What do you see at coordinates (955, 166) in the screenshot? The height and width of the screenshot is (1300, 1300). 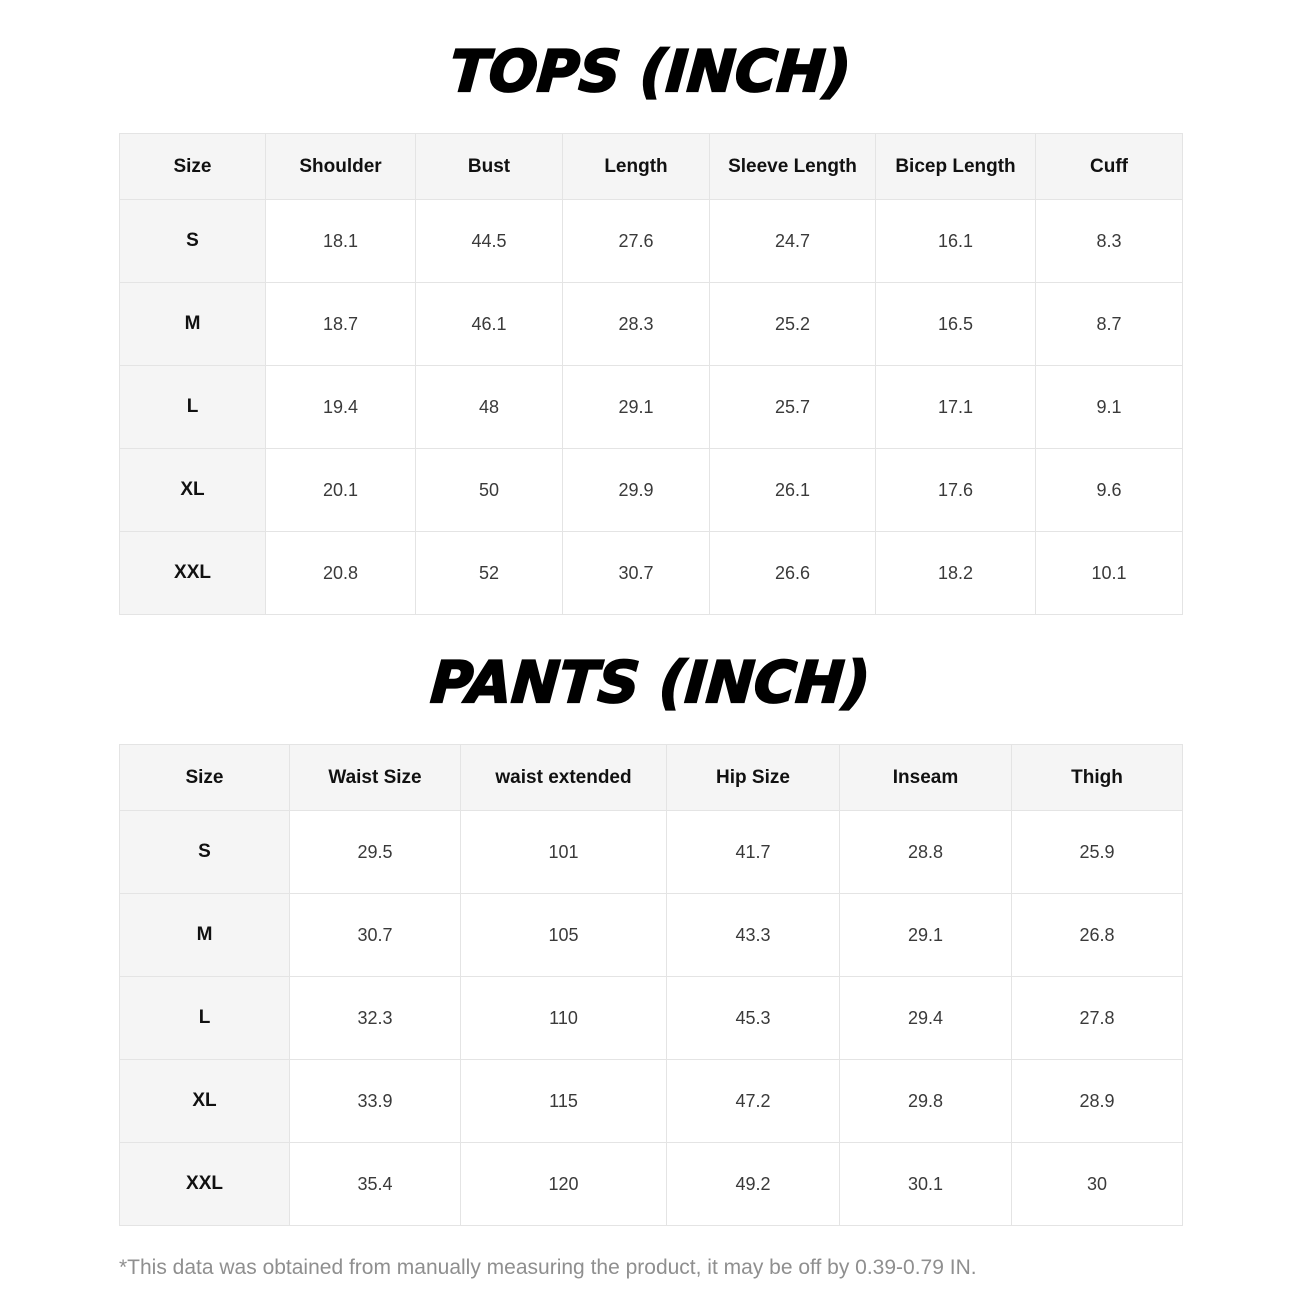 I see `tops-column-header-bicep-length: Bicep Length` at bounding box center [955, 166].